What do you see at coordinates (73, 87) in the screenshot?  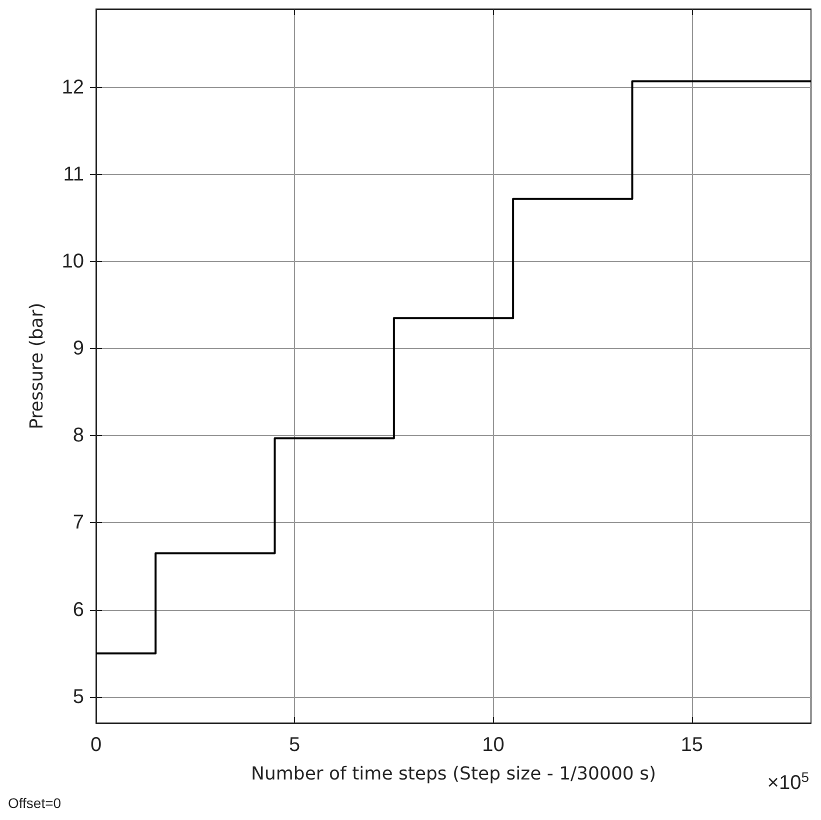 I see `y-tick-label: 12` at bounding box center [73, 87].